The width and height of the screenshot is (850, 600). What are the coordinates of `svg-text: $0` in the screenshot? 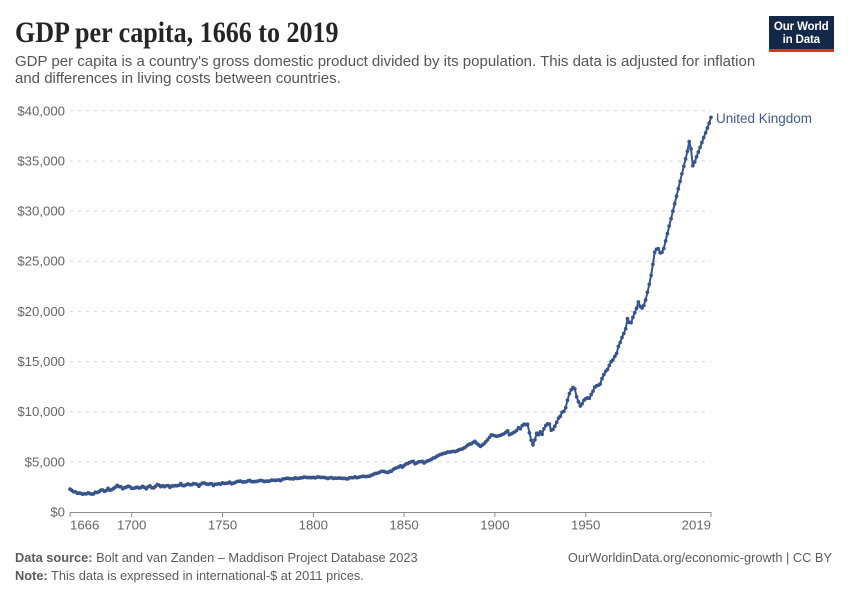 It's located at (57, 512).